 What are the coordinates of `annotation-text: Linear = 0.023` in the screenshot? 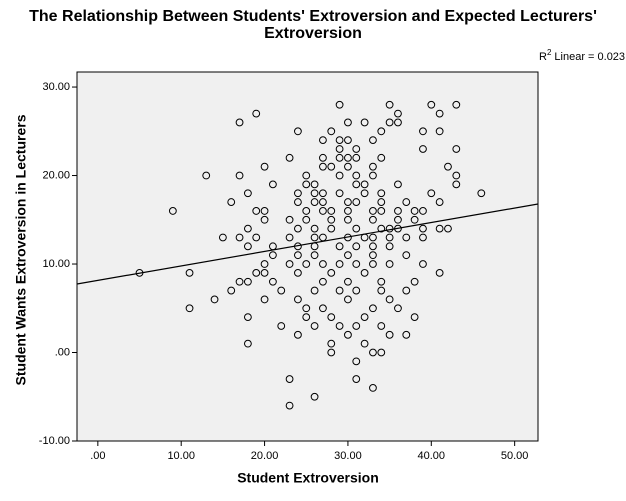 It's located at (589, 57).